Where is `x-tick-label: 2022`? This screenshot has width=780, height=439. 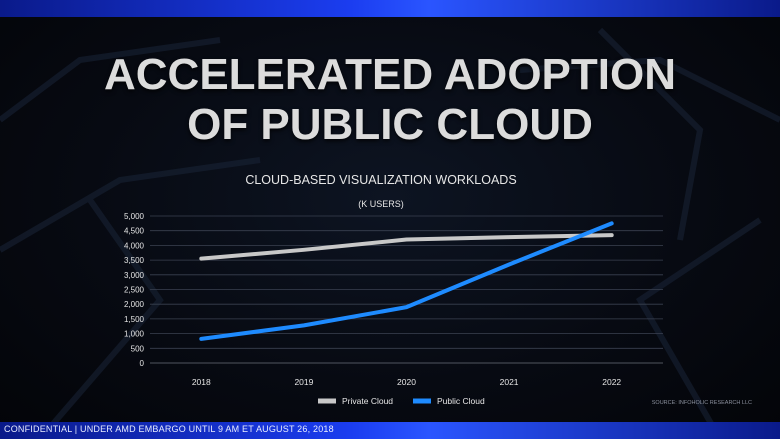
x-tick-label: 2022 is located at coordinates (611, 382).